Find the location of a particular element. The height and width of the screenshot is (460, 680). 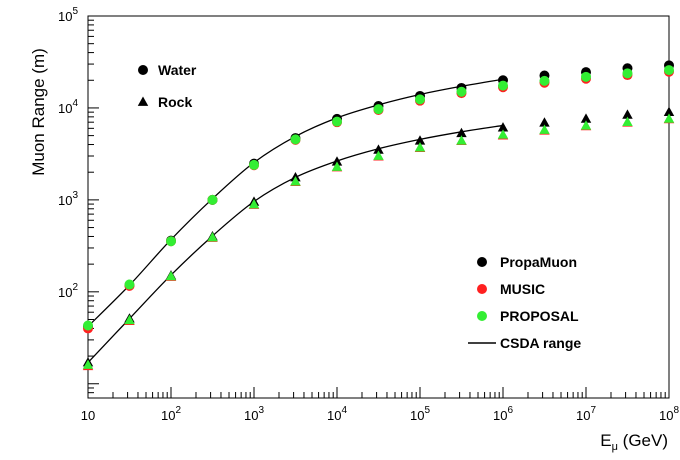

legend-propamuon-marker is located at coordinates (482, 262).